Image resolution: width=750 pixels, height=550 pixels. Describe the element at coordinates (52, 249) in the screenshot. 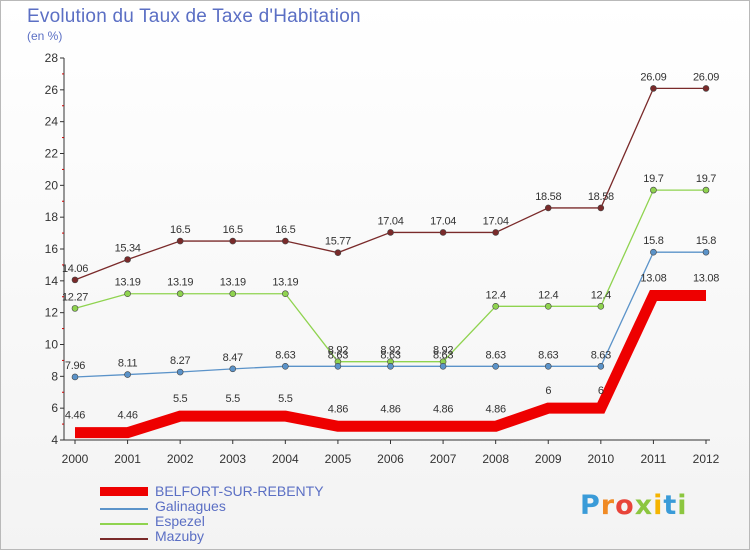

I see `y-tick-label: 16` at that location.